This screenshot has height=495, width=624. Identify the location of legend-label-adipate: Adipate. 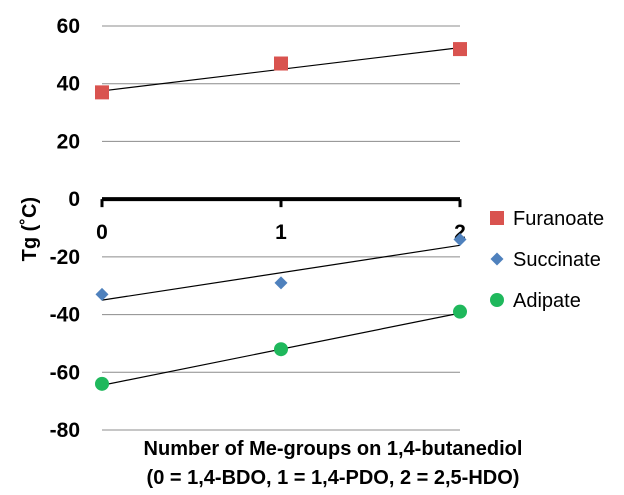
(547, 301).